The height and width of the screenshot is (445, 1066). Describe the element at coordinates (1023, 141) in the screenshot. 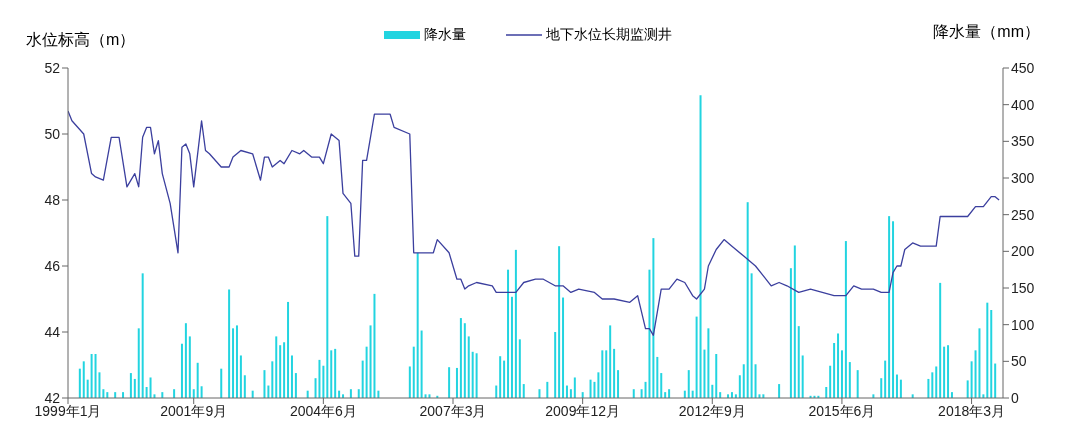

I see `y2-tick-label: 350` at that location.